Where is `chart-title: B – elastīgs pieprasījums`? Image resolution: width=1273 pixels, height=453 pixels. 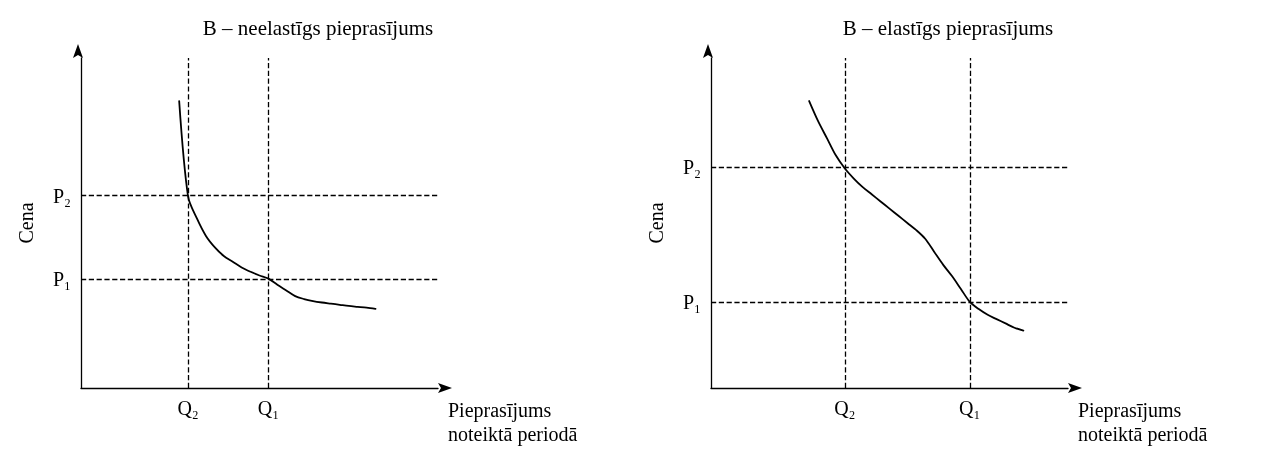
chart-title: B – elastīgs pieprasījums is located at coordinates (948, 27).